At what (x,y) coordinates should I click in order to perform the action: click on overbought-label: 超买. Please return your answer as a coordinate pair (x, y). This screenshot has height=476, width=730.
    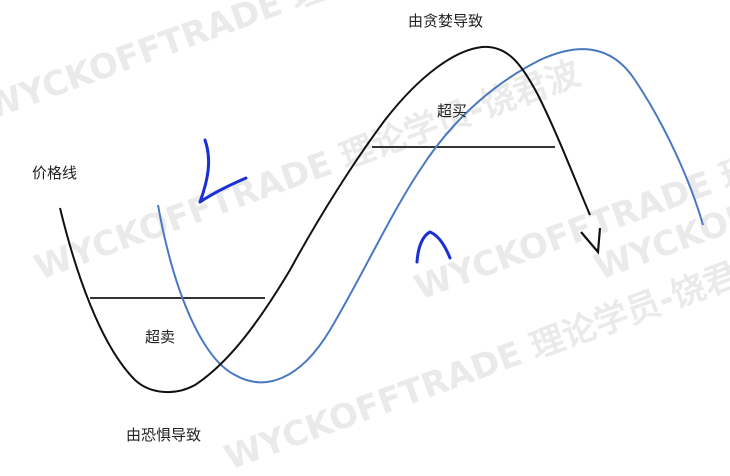
    Looking at the image, I should click on (452, 111).